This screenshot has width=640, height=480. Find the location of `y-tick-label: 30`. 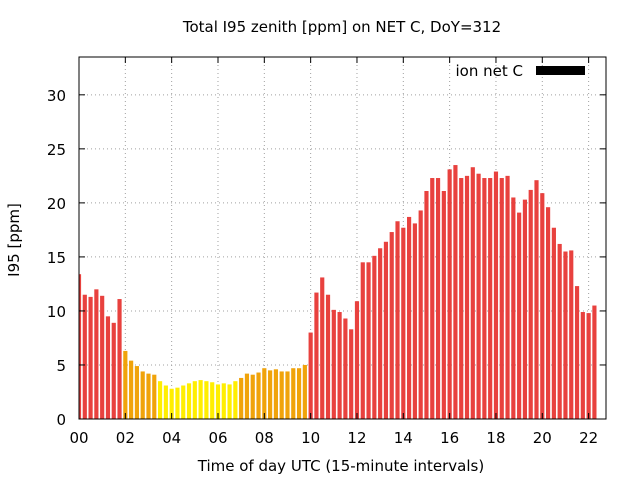

y-tick-label: 30 is located at coordinates (56, 96).